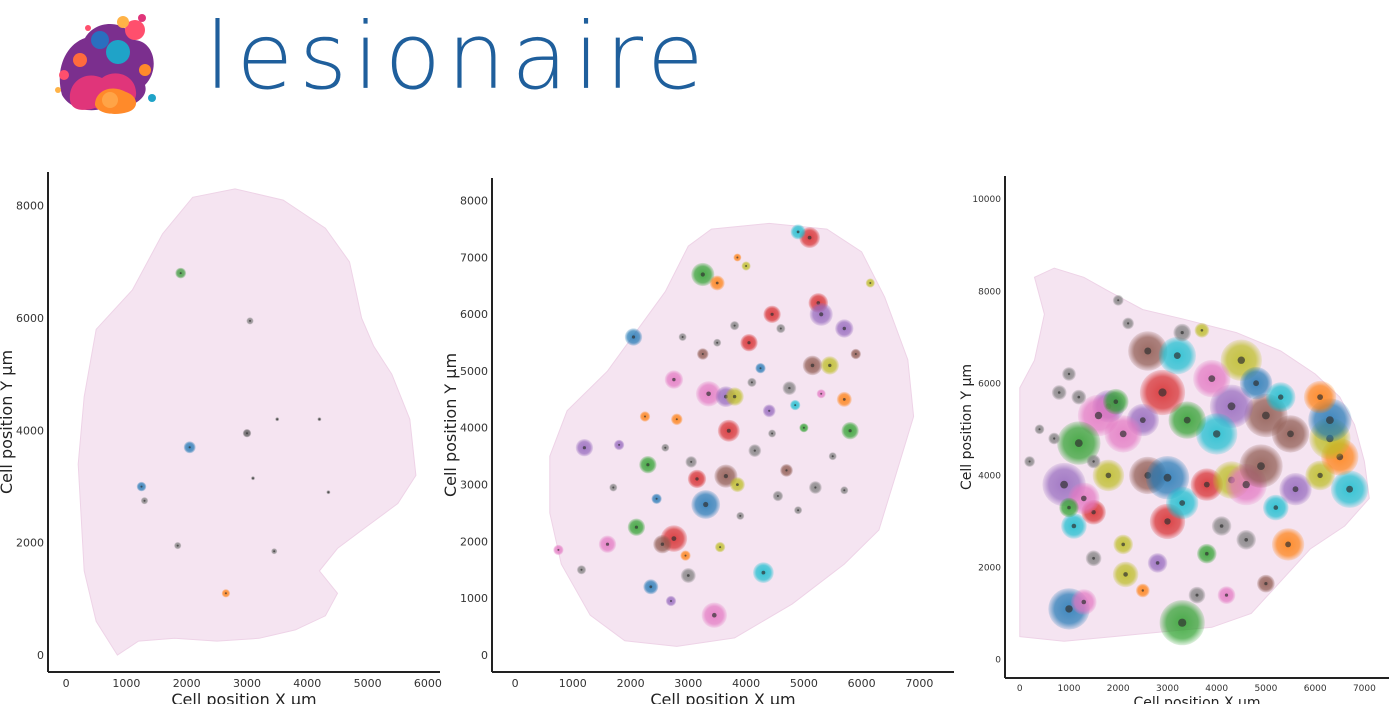 The image size is (1391, 704). Describe the element at coordinates (105, 64) in the screenshot. I see `lesionaire-logo-icon` at that location.